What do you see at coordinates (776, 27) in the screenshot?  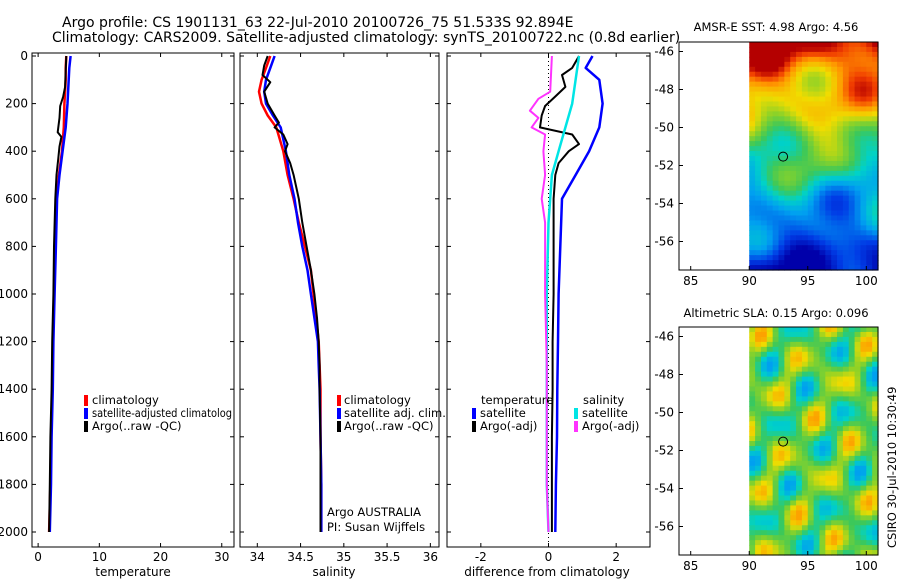 I see `sst-map-title: AMSR-E SST: 4.98 Argo: 4.56` at bounding box center [776, 27].